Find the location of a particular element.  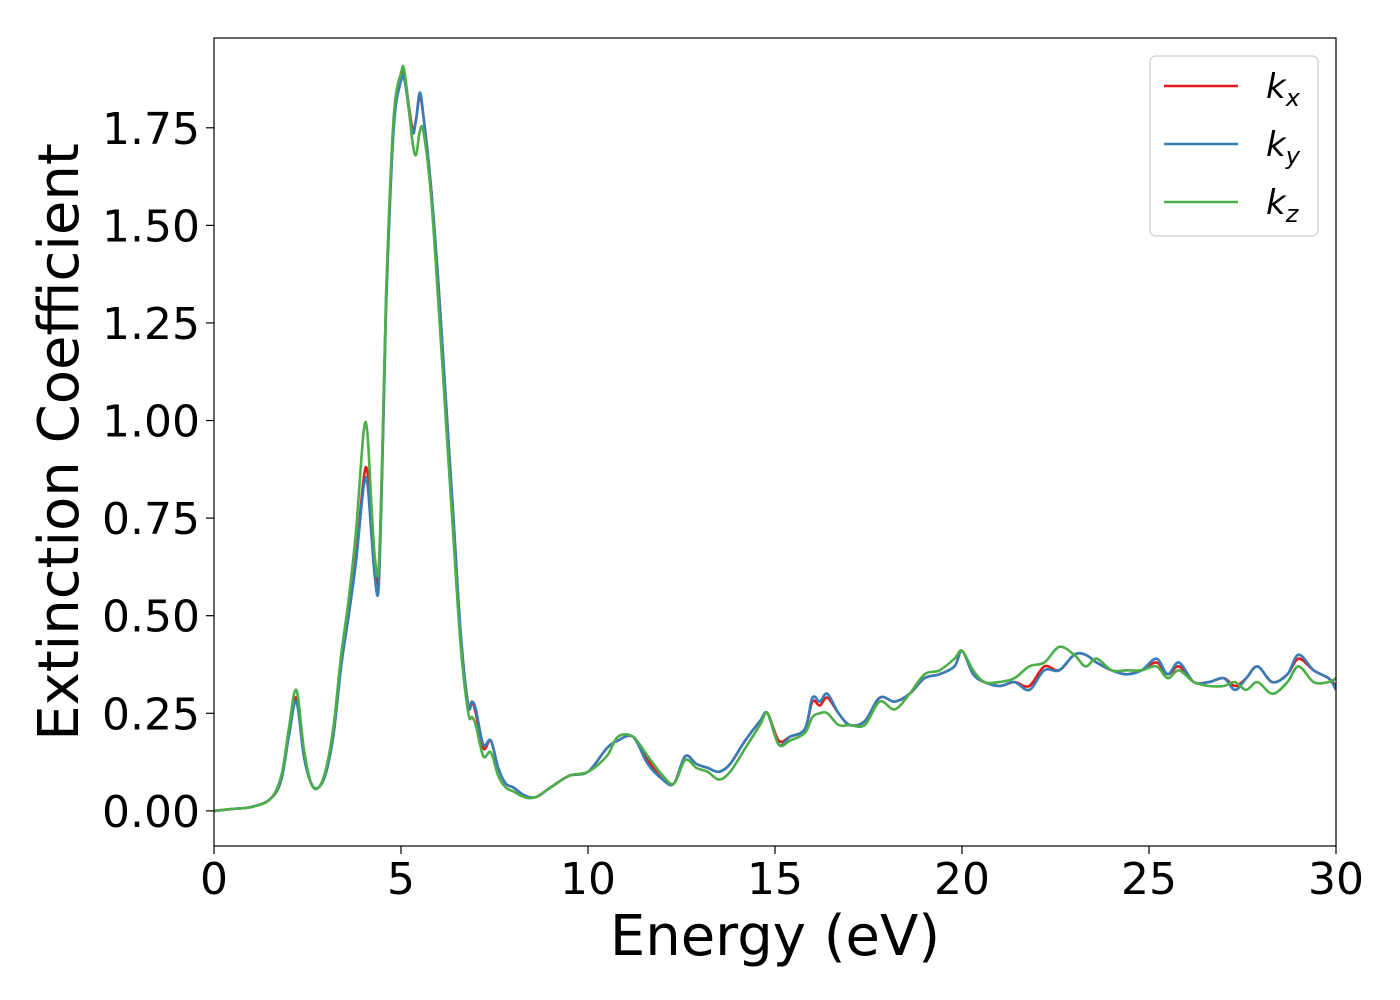

y-tick-label: 1.50 is located at coordinates (151, 226).